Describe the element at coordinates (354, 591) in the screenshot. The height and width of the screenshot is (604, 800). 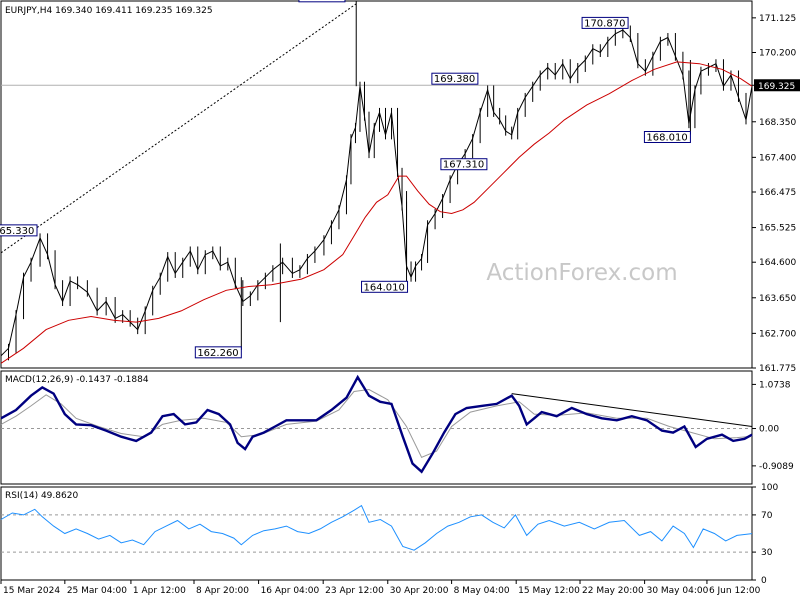
I see `x-axis-label: 23 Apr 12:00` at that location.